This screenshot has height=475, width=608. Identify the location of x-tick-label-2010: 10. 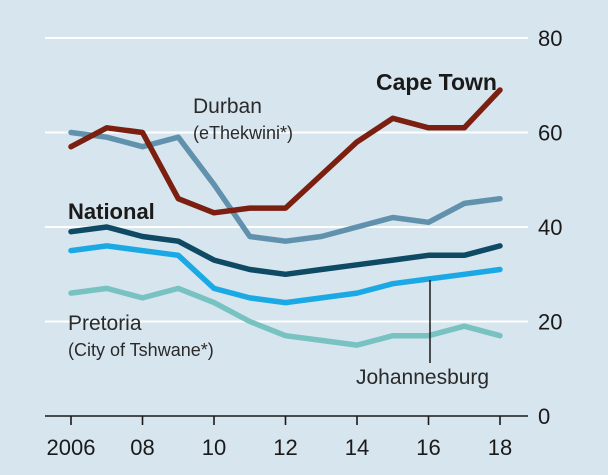
(214, 447).